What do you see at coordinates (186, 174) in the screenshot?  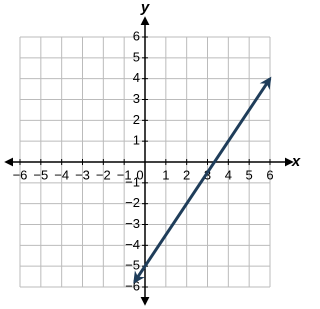 I see `x-tick-label: 2` at bounding box center [186, 174].